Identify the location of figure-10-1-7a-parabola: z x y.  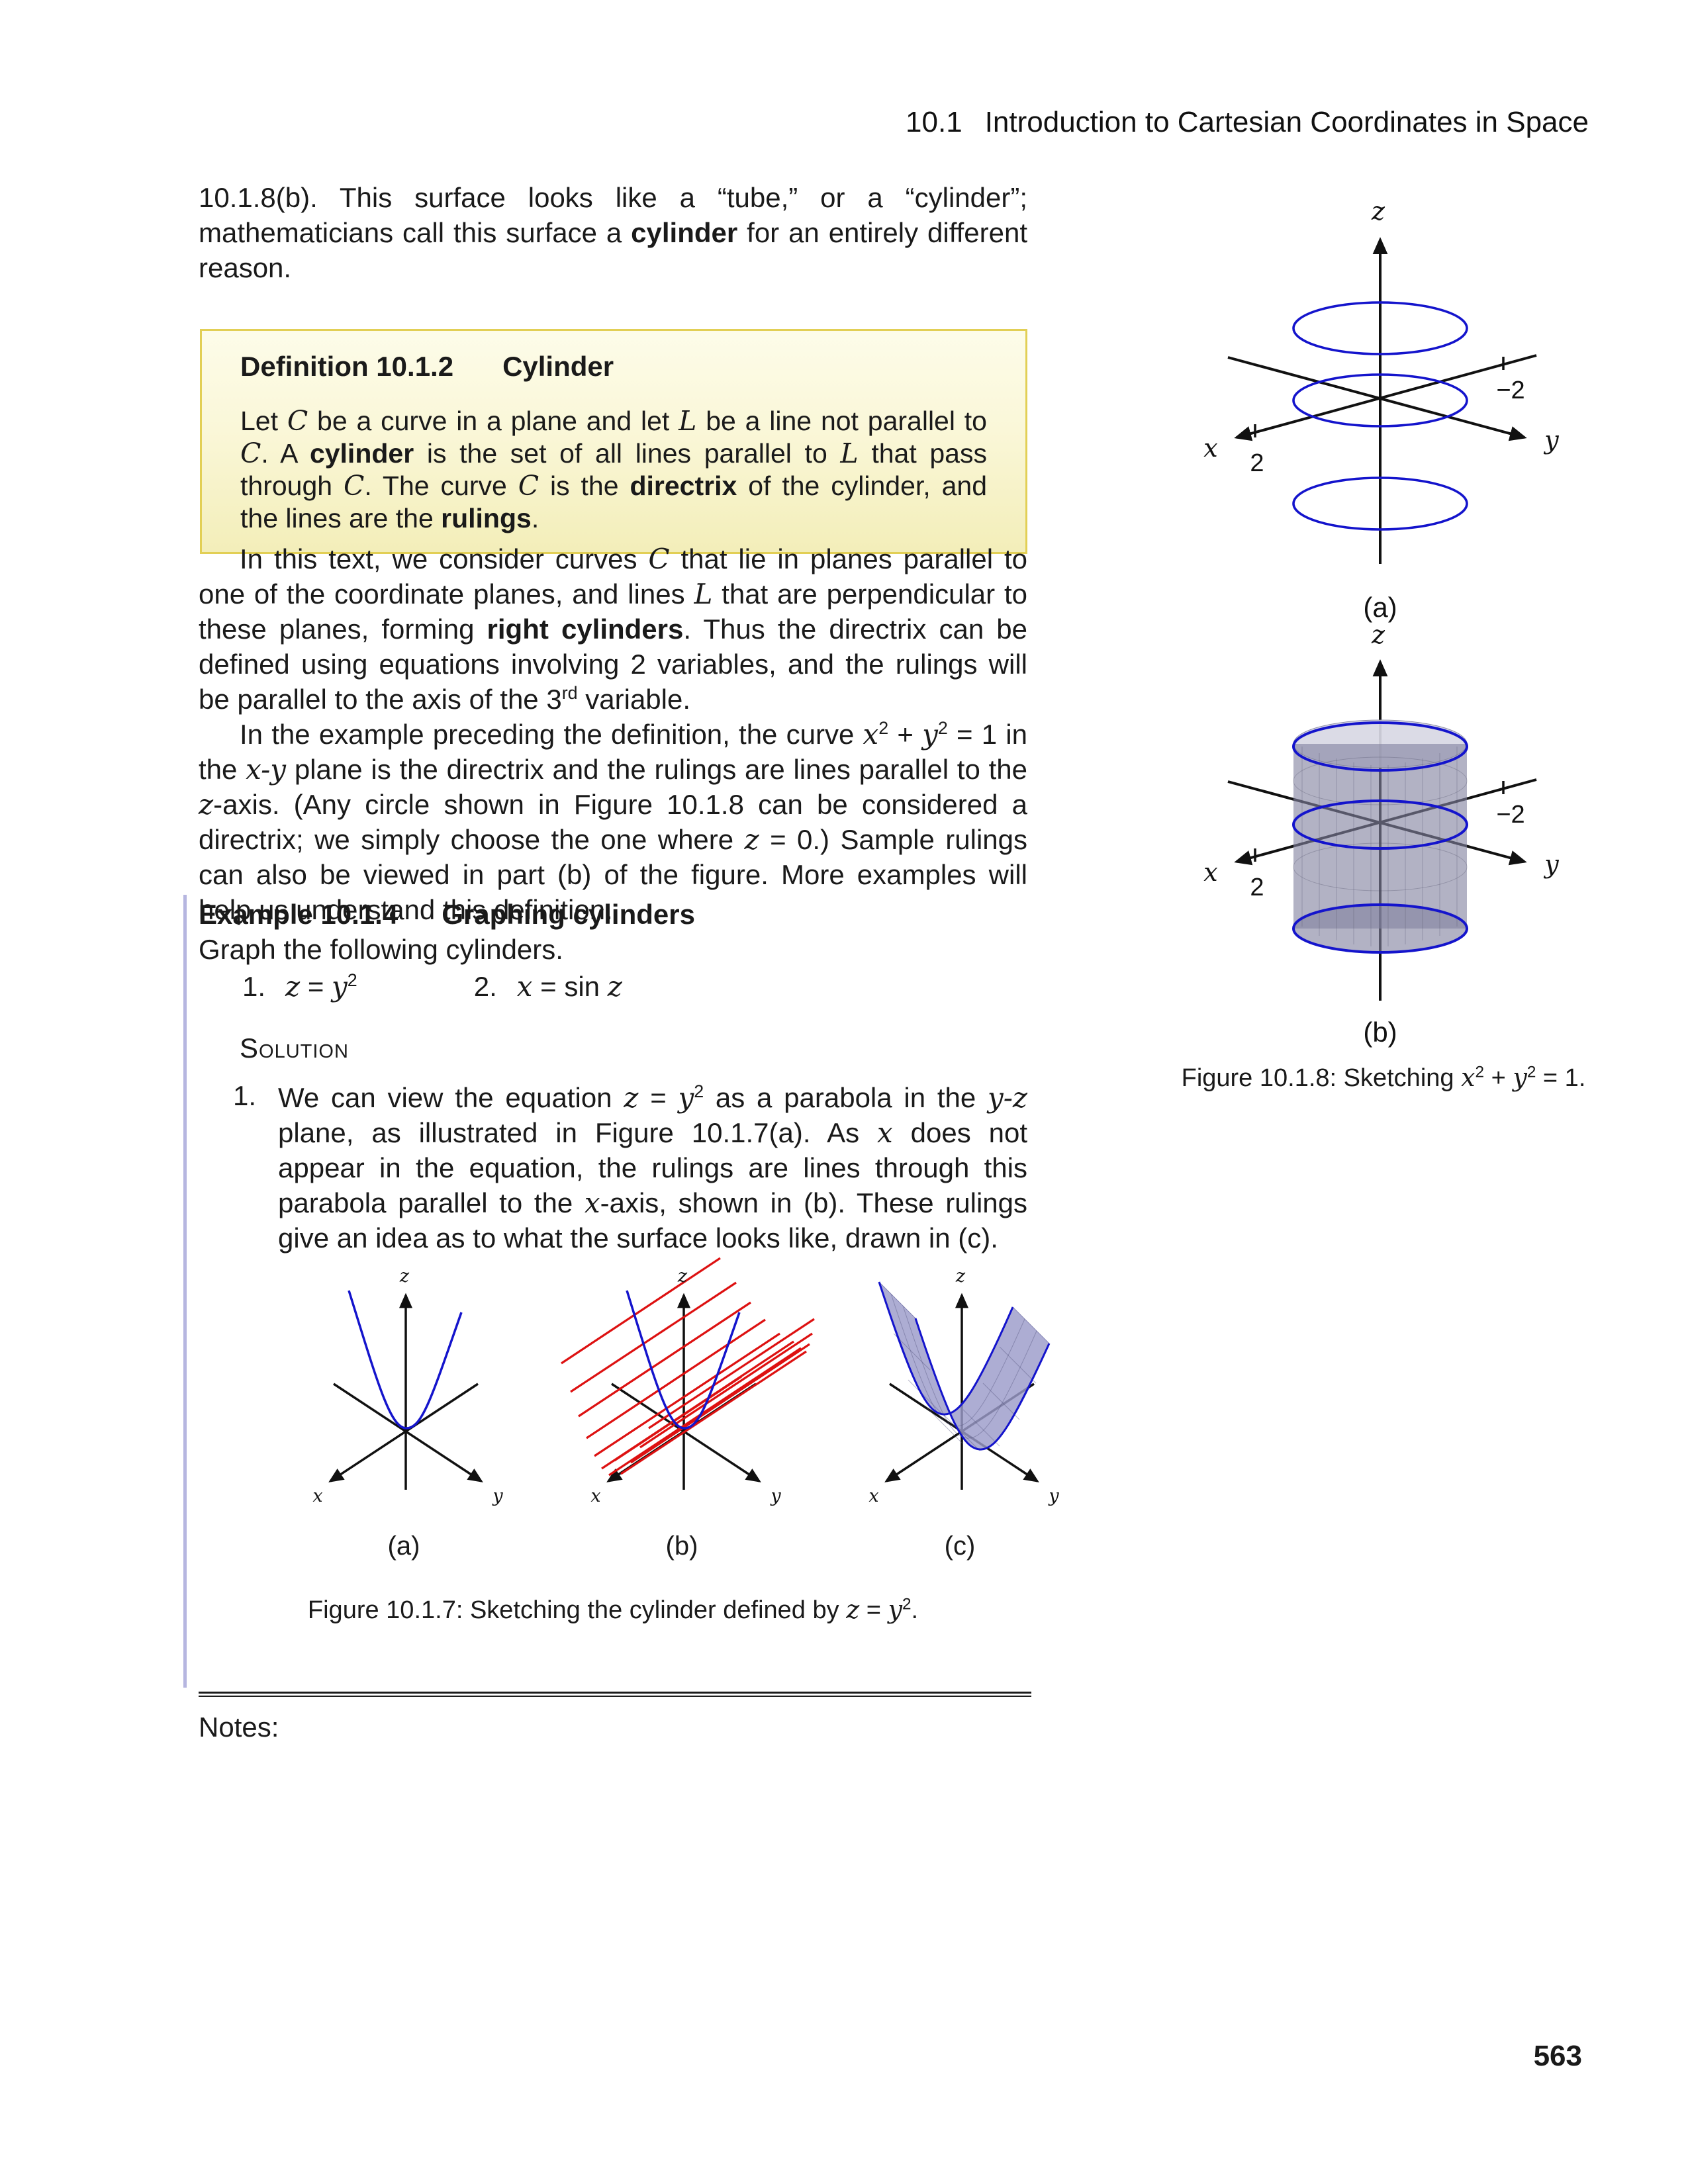
(407, 1386).